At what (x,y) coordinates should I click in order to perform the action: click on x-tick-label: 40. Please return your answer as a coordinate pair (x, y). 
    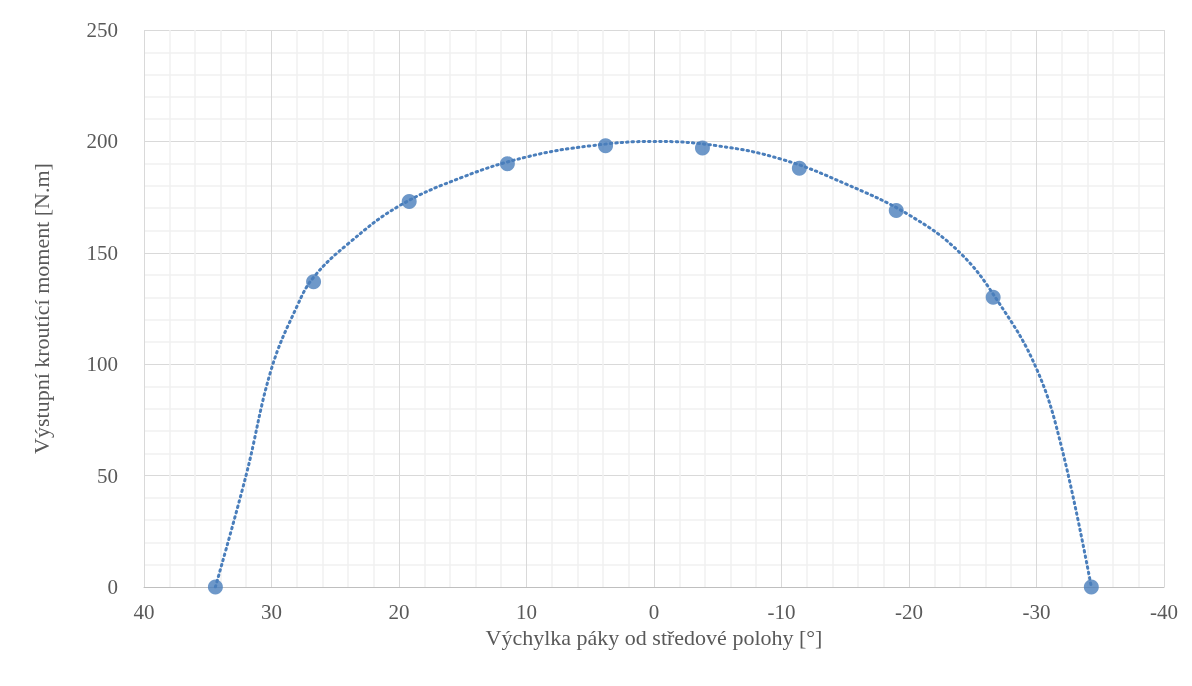
    Looking at the image, I should click on (144, 611).